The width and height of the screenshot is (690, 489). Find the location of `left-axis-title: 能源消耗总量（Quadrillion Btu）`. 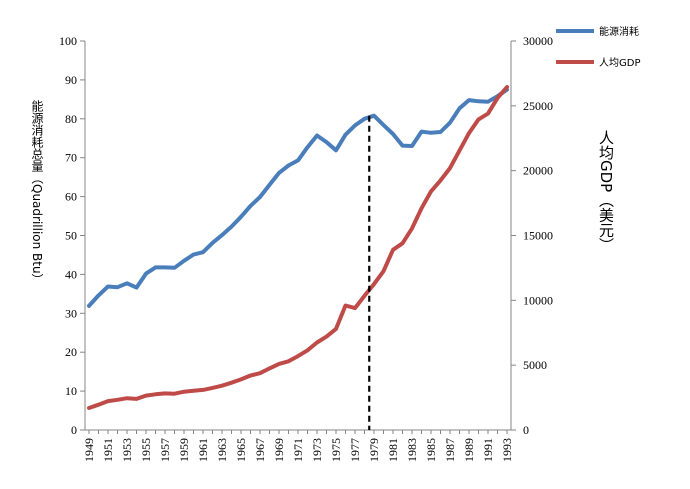

left-axis-title: 能源消耗总量（Quadrillion Btu） is located at coordinates (37, 193).